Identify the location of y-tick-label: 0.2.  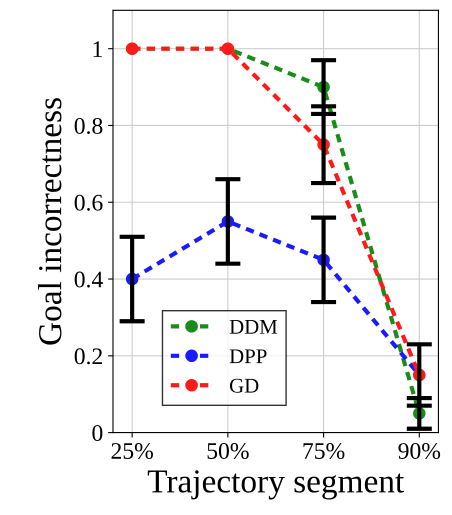
(88, 356).